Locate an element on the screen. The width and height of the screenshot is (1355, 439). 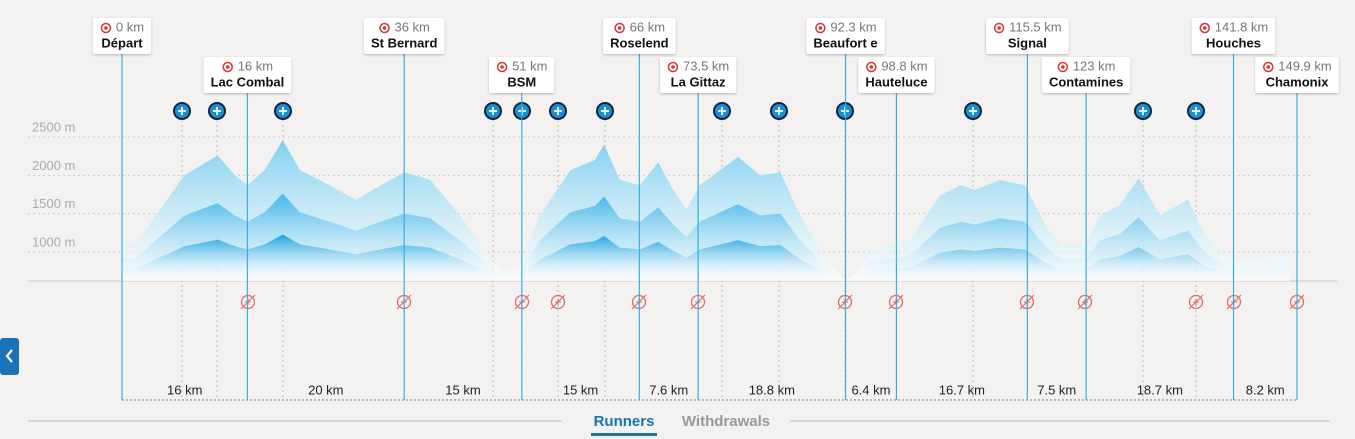
checkpoint-name: Signal is located at coordinates (1027, 42).